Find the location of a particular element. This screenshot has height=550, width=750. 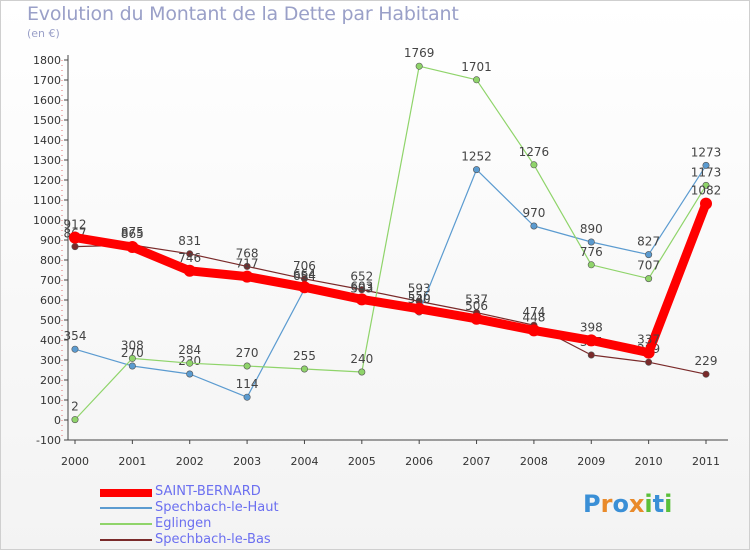

x-tick-label: 2002 is located at coordinates (190, 461).